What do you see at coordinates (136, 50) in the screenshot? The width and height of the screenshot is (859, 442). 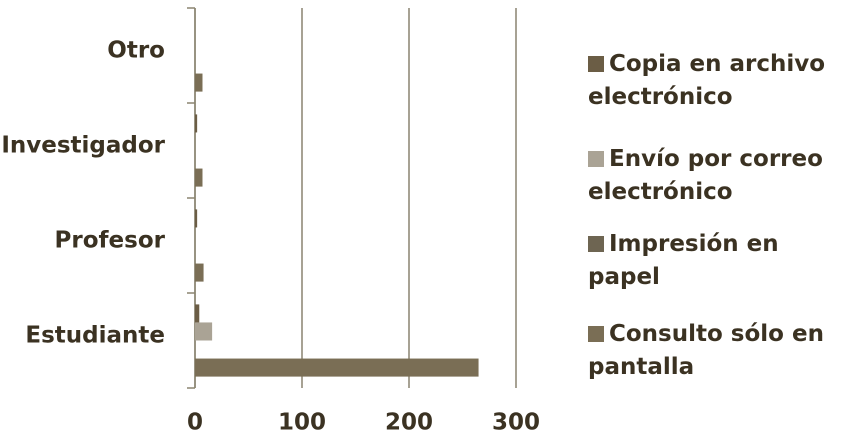 I see `y-tick-label: Otro` at bounding box center [136, 50].